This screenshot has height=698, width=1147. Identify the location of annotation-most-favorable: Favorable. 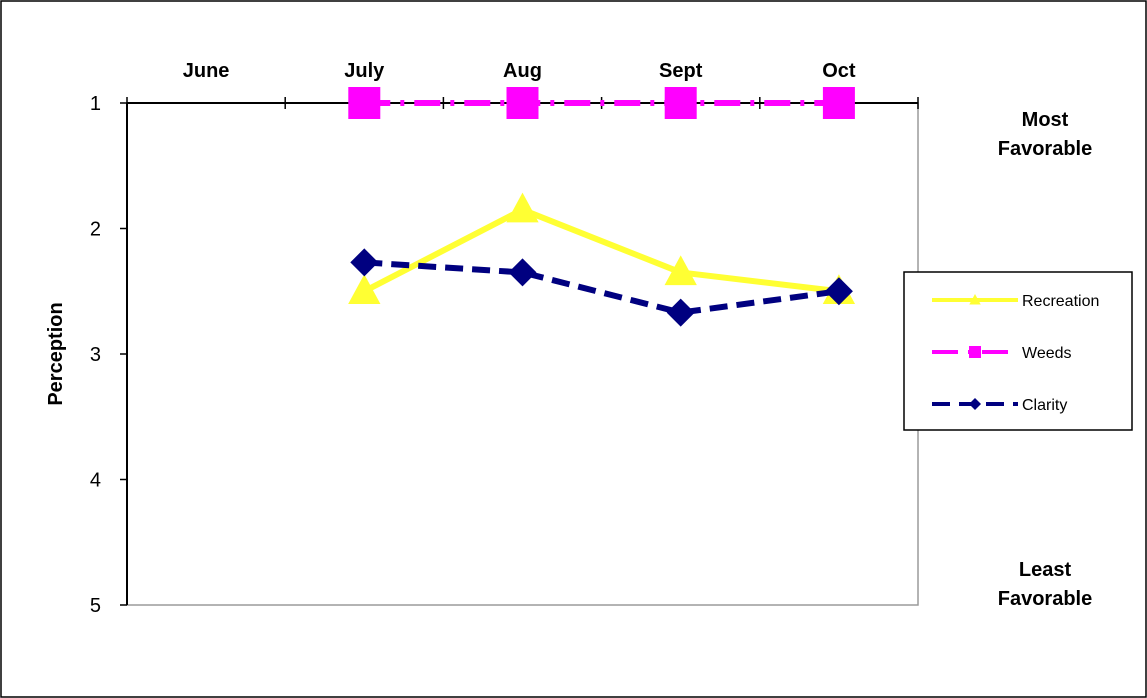
(1045, 149).